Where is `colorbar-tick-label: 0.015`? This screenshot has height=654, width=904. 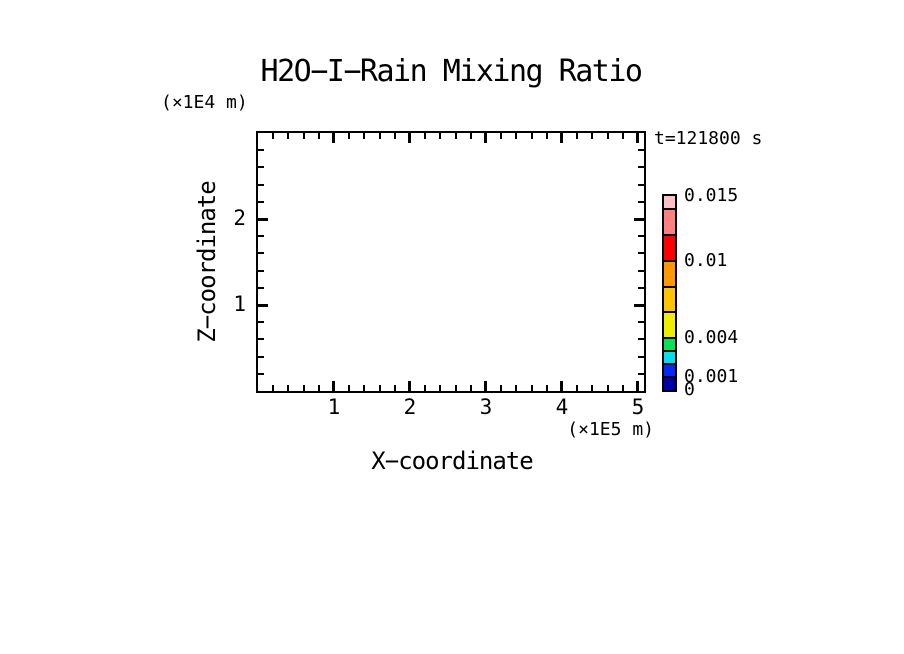
colorbar-tick-label: 0.015 is located at coordinates (711, 195).